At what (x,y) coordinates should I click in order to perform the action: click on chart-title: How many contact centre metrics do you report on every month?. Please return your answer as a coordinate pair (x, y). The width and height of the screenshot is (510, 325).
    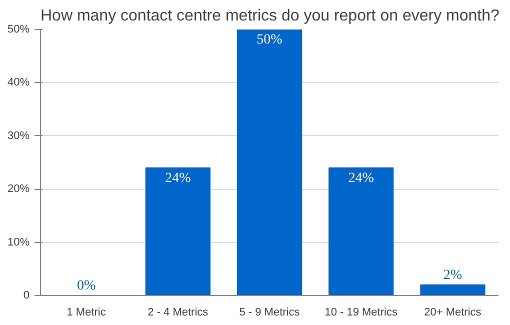
    Looking at the image, I should click on (270, 16).